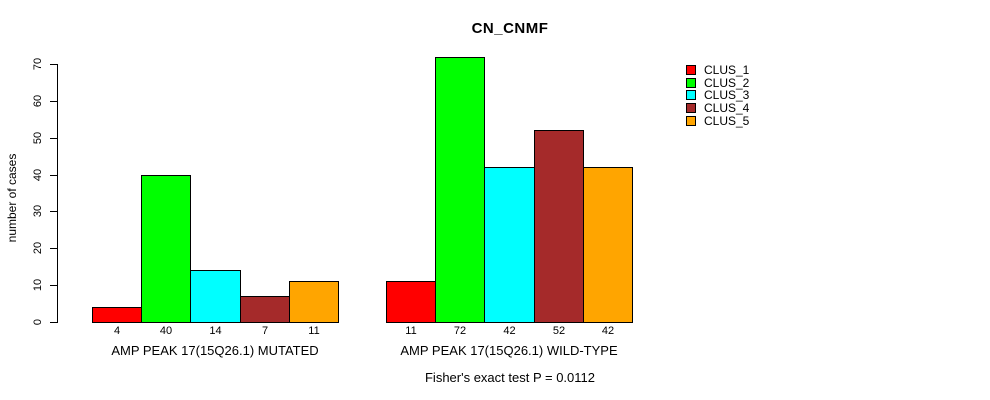  Describe the element at coordinates (38, 175) in the screenshot. I see `y-tick-label: 40` at that location.